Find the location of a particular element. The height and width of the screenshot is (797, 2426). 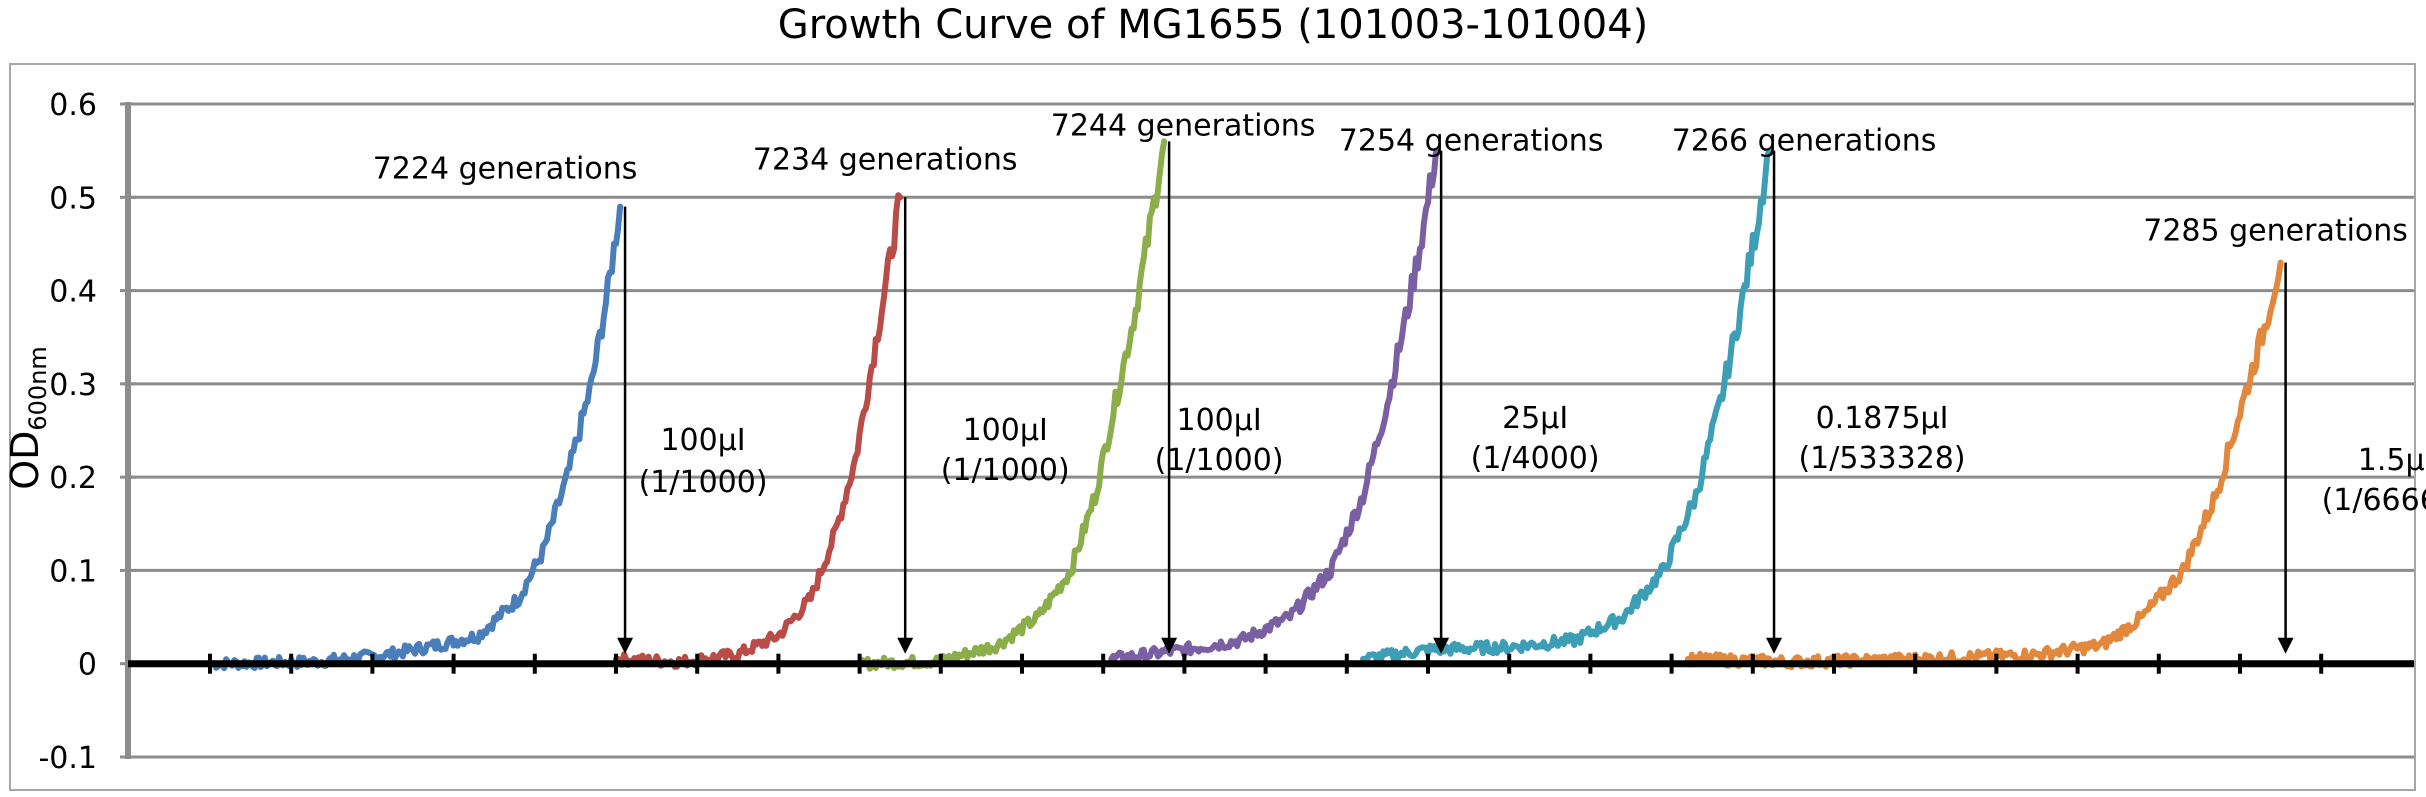

transfer-volume-label: 25μІ is located at coordinates (1535, 418).